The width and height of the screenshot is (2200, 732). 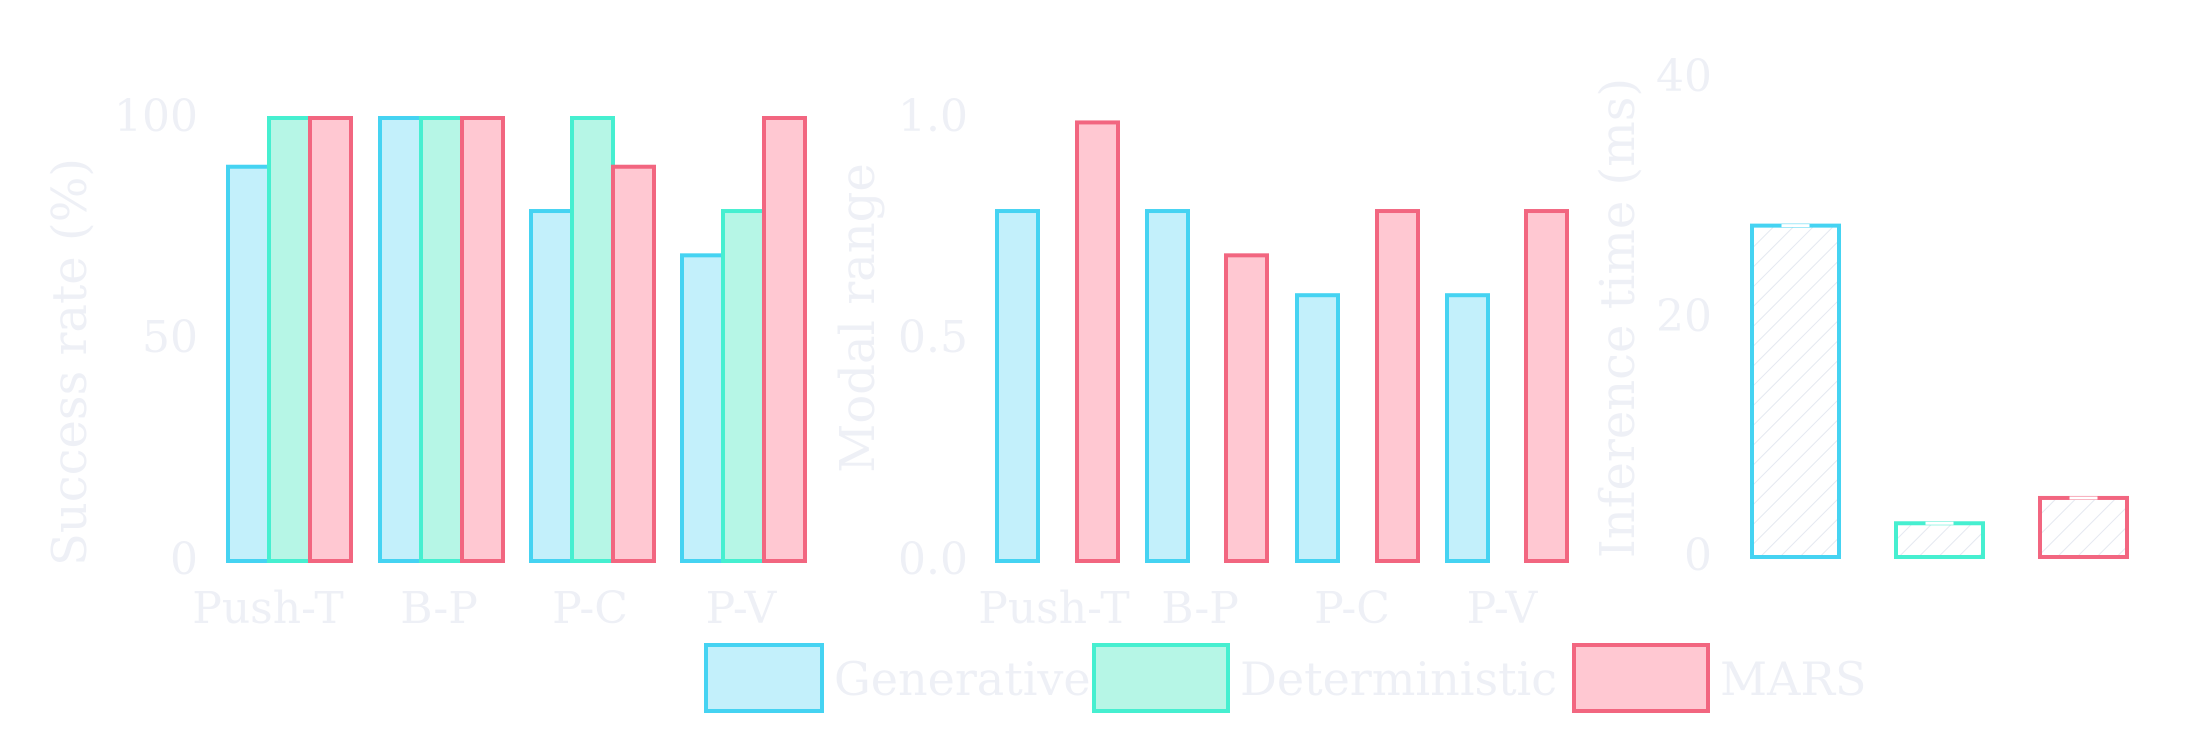 What do you see at coordinates (1641, 678) in the screenshot?
I see `legend-swatch-mars` at bounding box center [1641, 678].